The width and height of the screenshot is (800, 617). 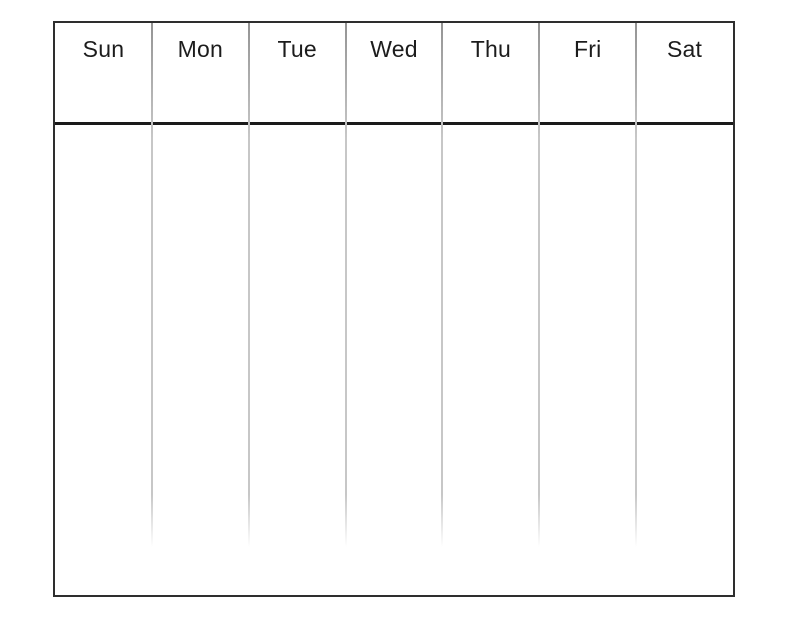 What do you see at coordinates (345, 285) in the screenshot?
I see `column-divider-tue-wed` at bounding box center [345, 285].